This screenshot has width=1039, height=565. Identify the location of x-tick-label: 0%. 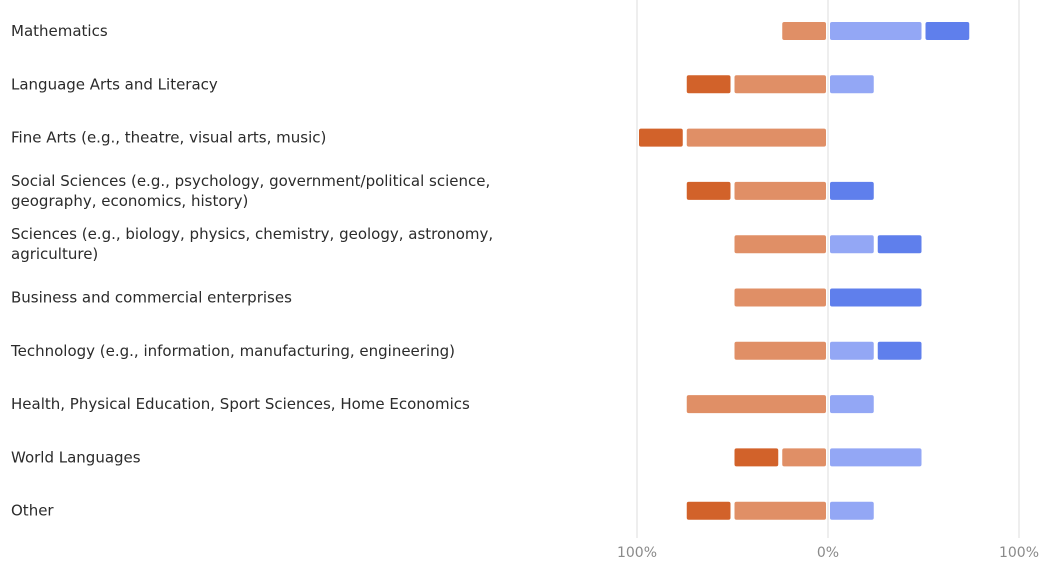
(828, 553).